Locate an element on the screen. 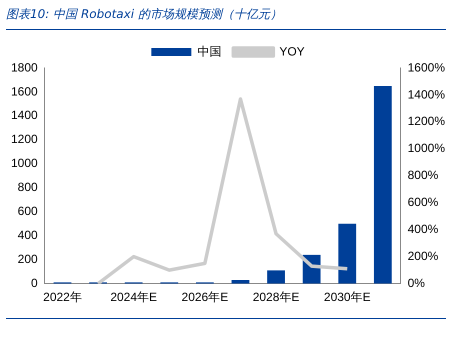  y2-tick-label: 1600% is located at coordinates (427, 67).